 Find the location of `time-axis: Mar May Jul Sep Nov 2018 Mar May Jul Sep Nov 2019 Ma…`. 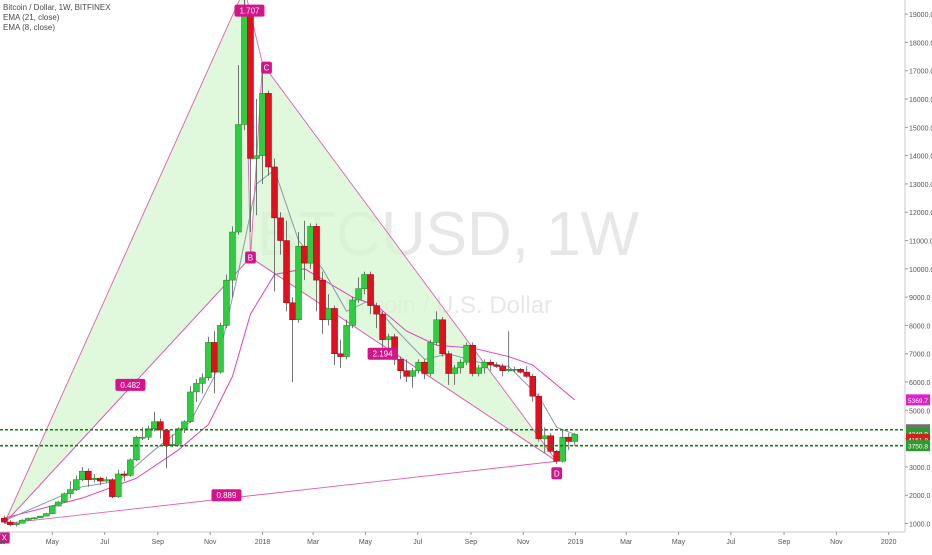

time-axis: Mar May Jul Sep Nov 2018 Mar May Jul Sep Nov 2019 Ma… is located at coordinates (452, 538).